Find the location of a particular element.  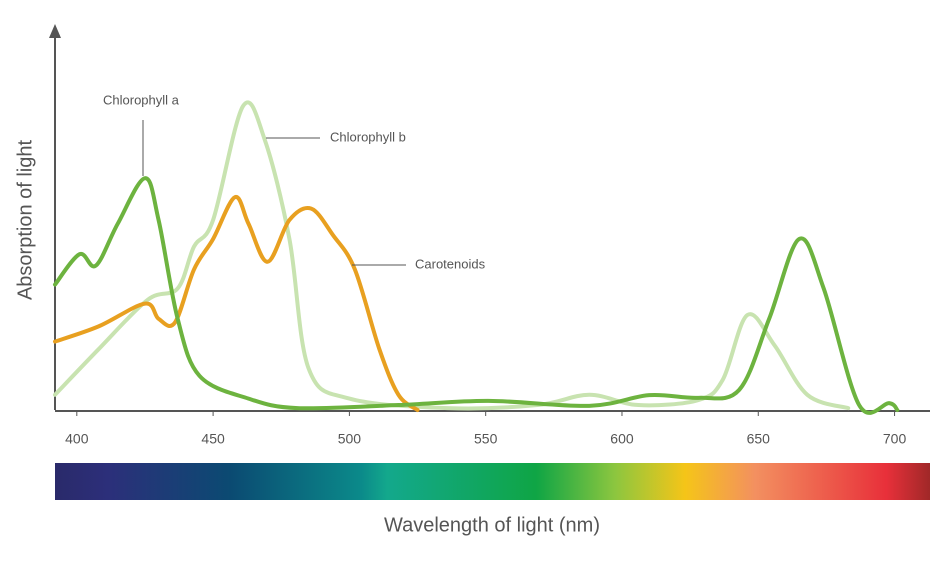

x-tick-label: 400 is located at coordinates (77, 439).